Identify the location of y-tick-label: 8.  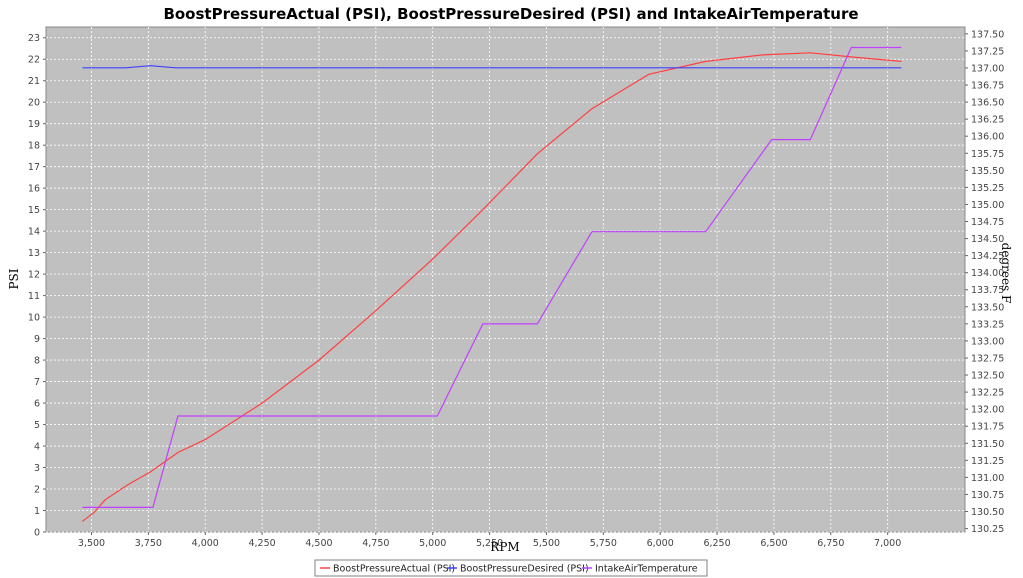
(37, 361).